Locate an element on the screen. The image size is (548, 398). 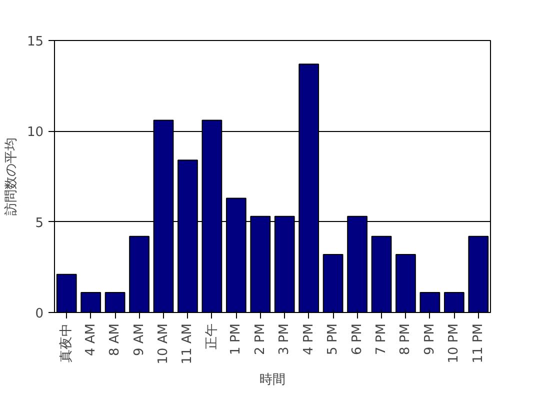
x-tick-label: 9 AM is located at coordinates (139, 339).